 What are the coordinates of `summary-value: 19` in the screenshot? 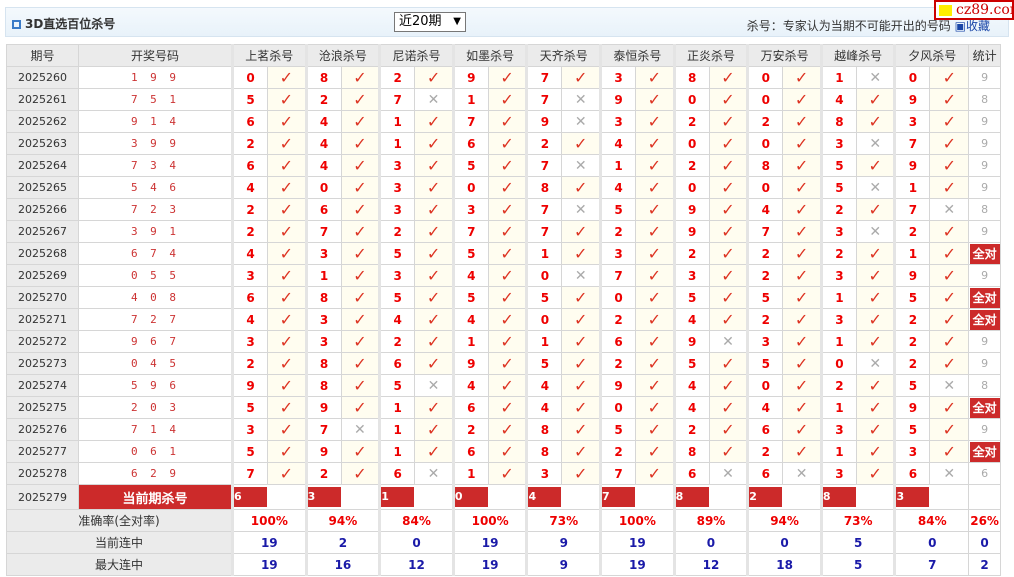 It's located at (269, 542).